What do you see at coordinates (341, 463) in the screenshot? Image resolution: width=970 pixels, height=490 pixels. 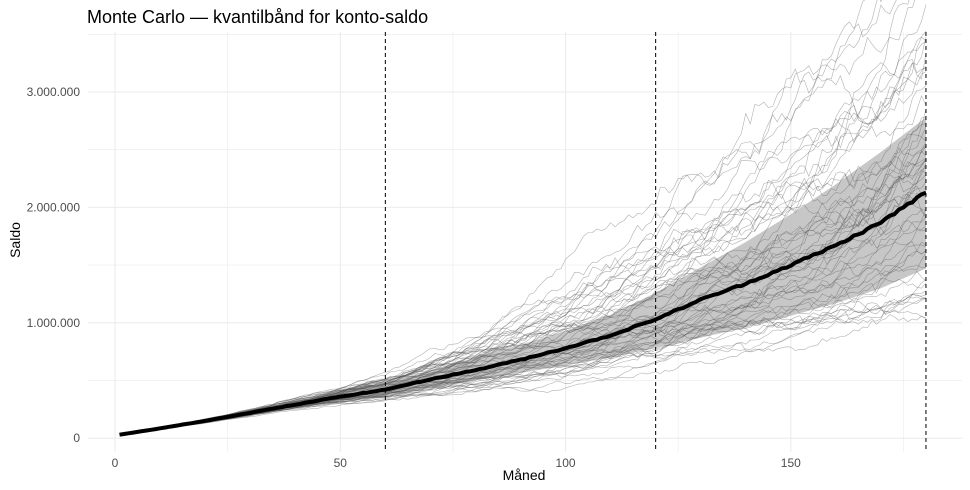 I see `x-tick-label: 50` at bounding box center [341, 463].